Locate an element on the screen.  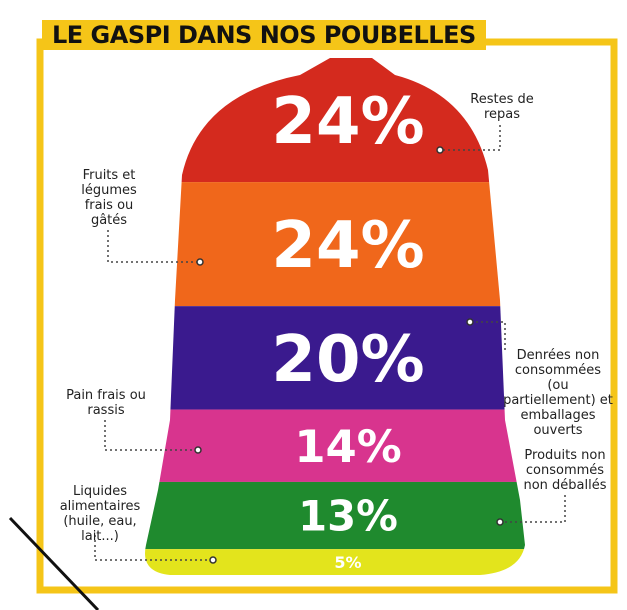
value-label: 5% is located at coordinates (347, 562).